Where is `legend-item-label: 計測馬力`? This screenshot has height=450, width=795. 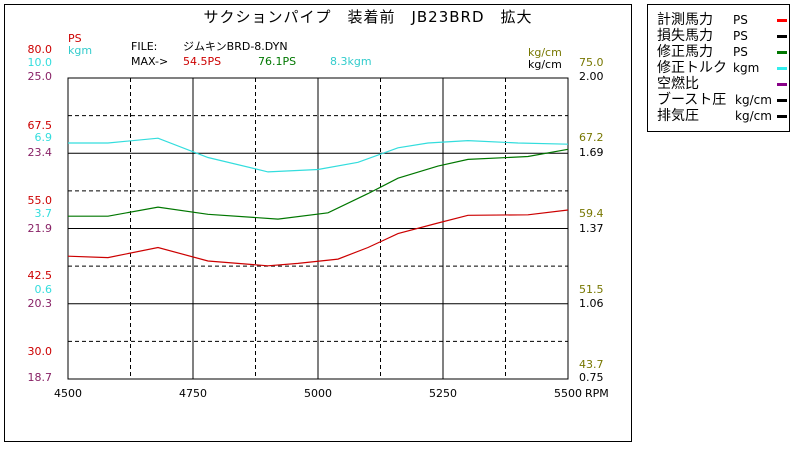 legend-item-label: 計測馬力 is located at coordinates (685, 20).